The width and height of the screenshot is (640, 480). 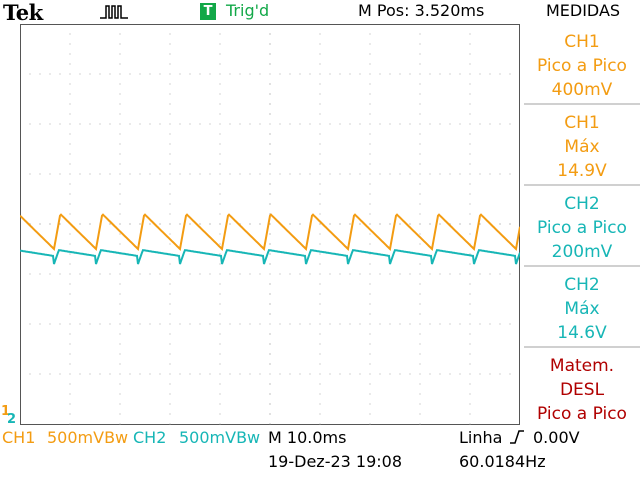 I want to click on measurement-value: 200mV, so click(x=582, y=252).